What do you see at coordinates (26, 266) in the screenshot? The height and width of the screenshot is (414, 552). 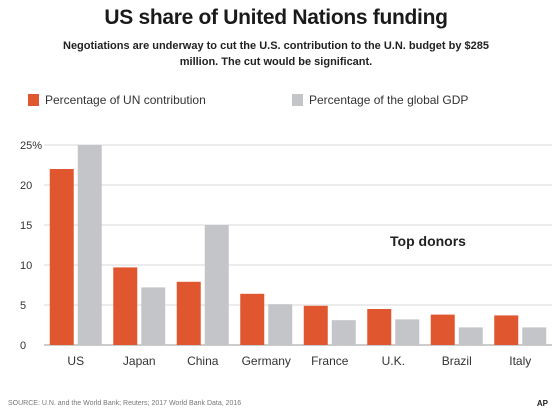 I see `y-tick-label: 10` at bounding box center [26, 266].